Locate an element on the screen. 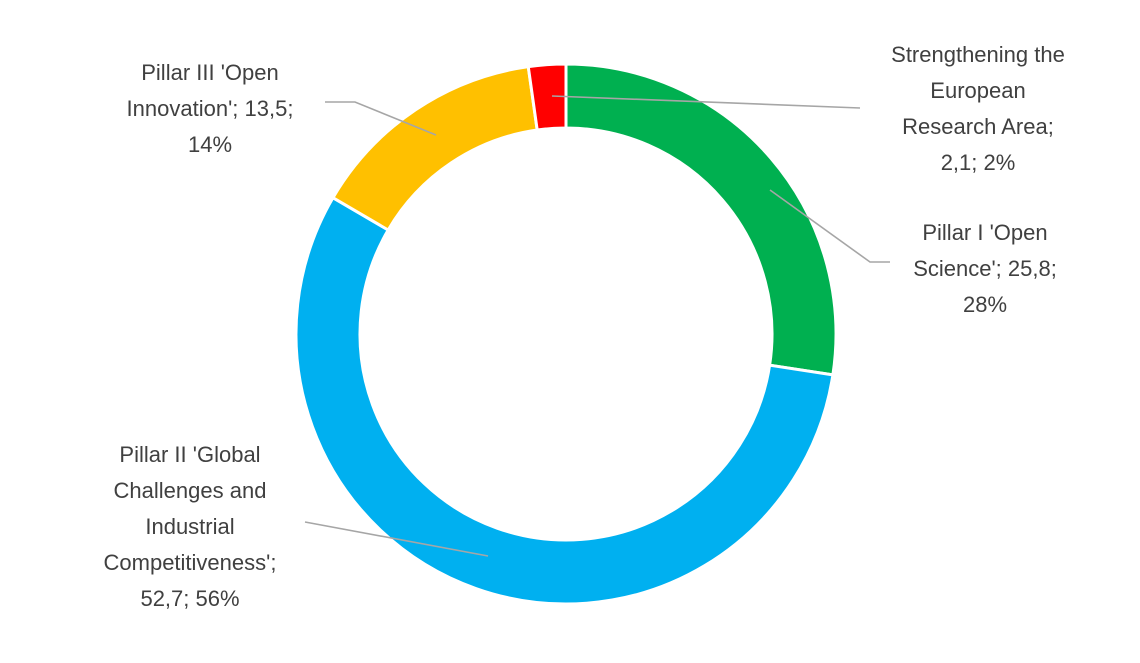 The image size is (1140, 663). data-label-line: Industrial is located at coordinates (189, 526).